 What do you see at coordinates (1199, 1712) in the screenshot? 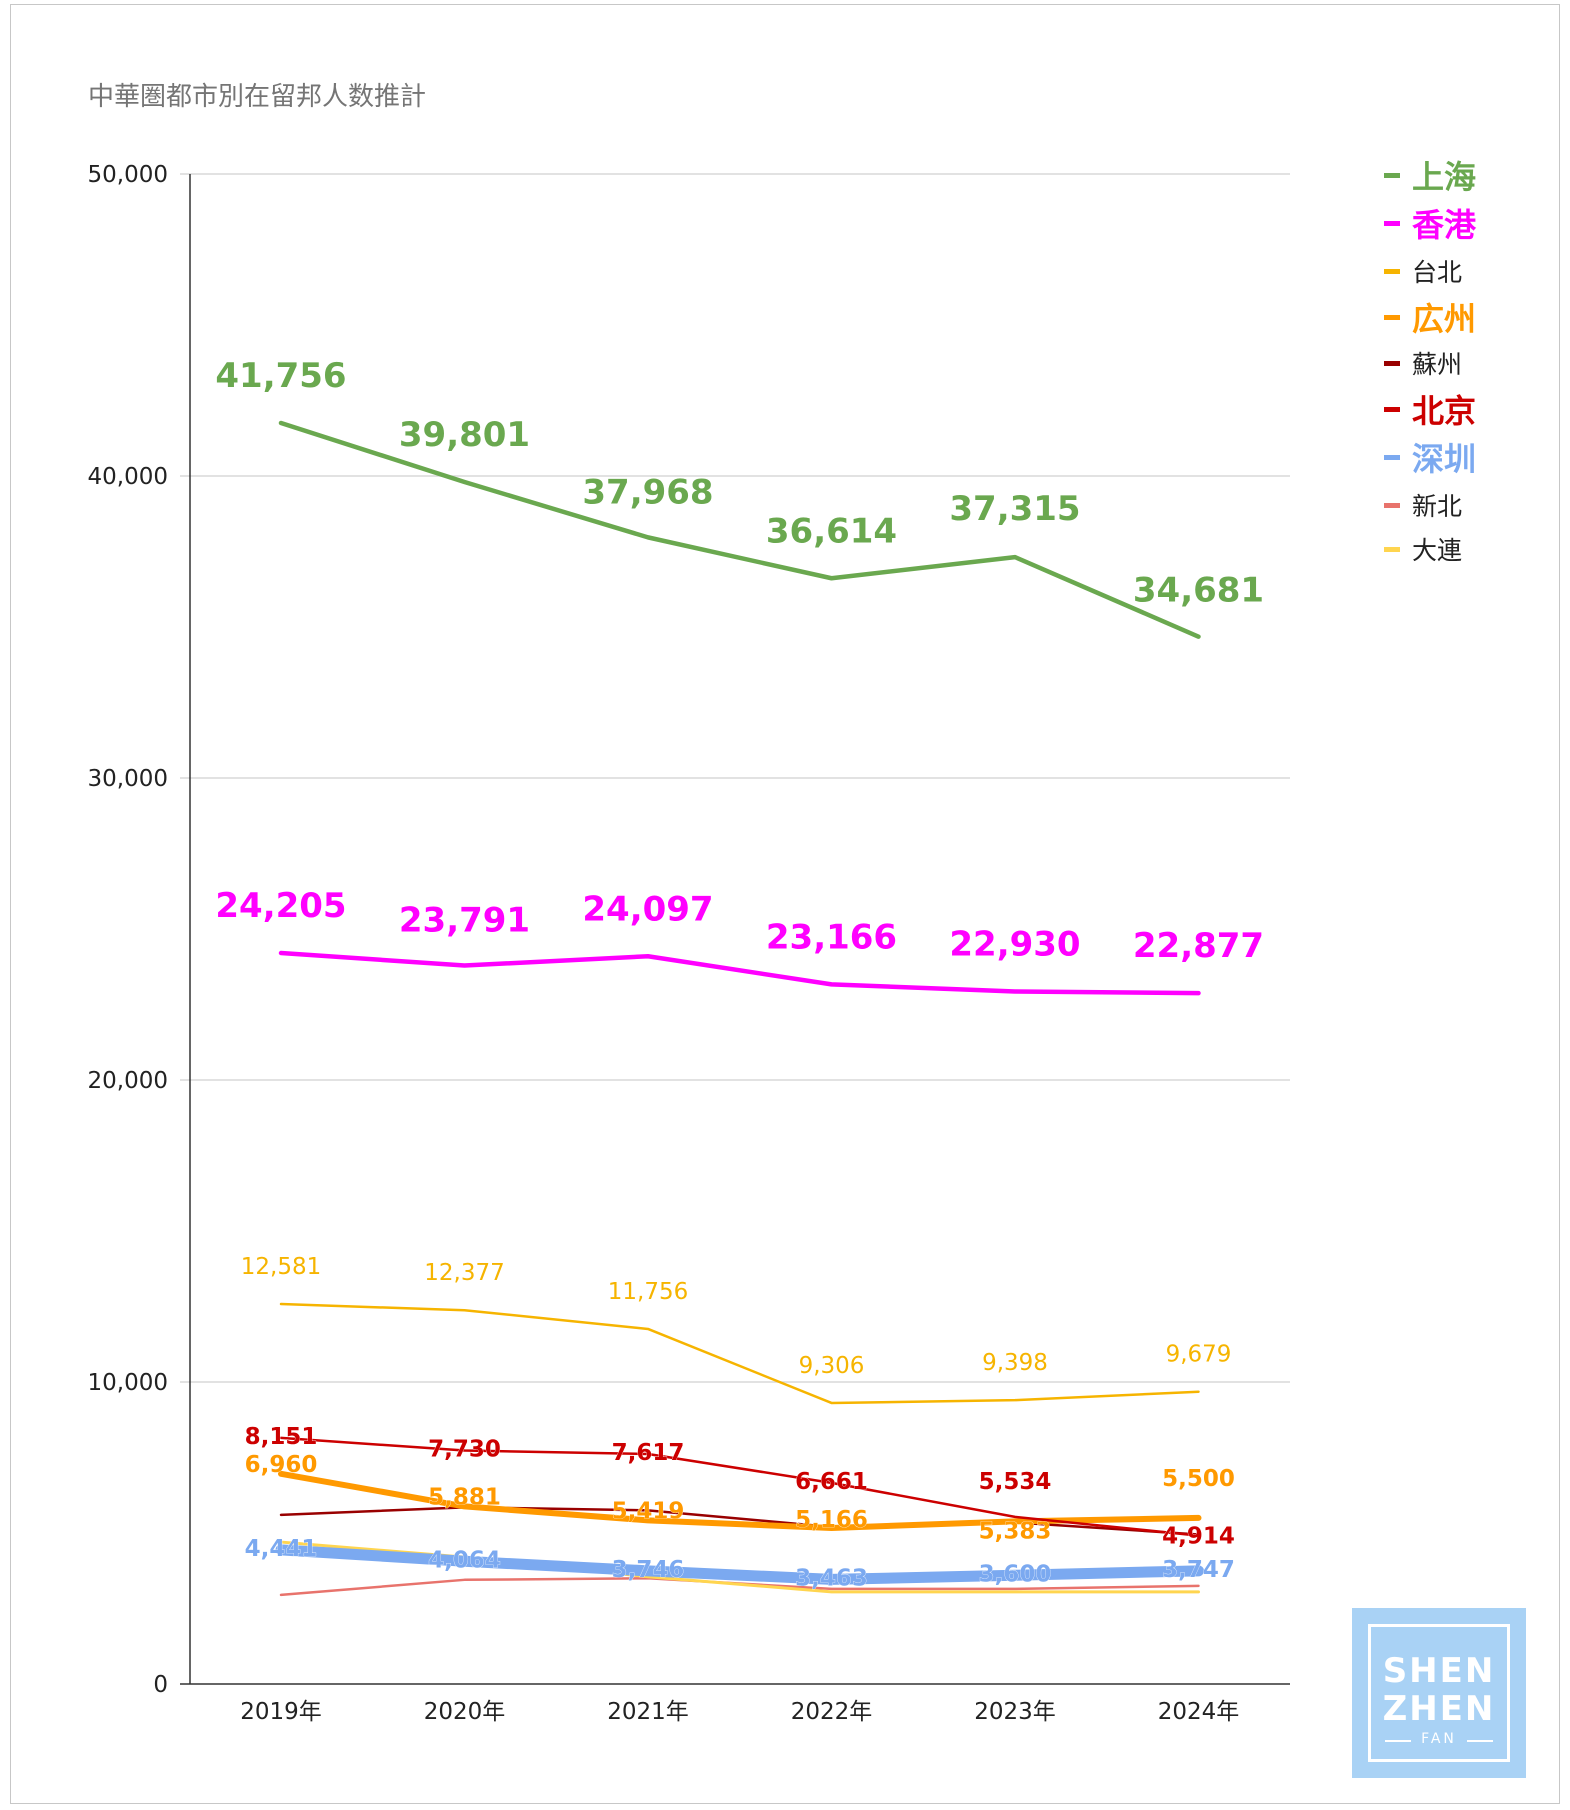
I see `x-tick-label: 2024年` at bounding box center [1199, 1712].